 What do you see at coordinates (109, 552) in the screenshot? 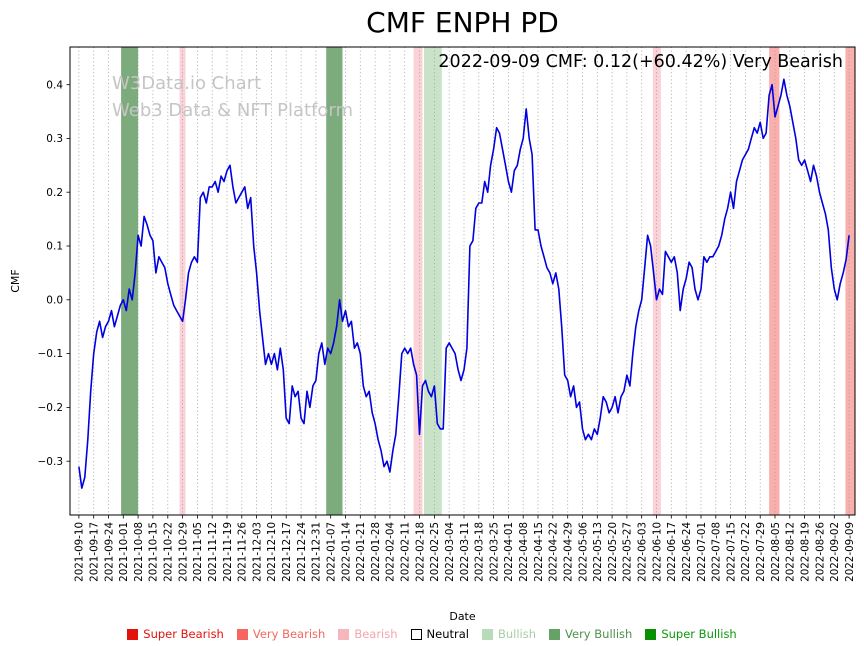
I see `x-tick-label: 2021-09-24` at bounding box center [109, 552].